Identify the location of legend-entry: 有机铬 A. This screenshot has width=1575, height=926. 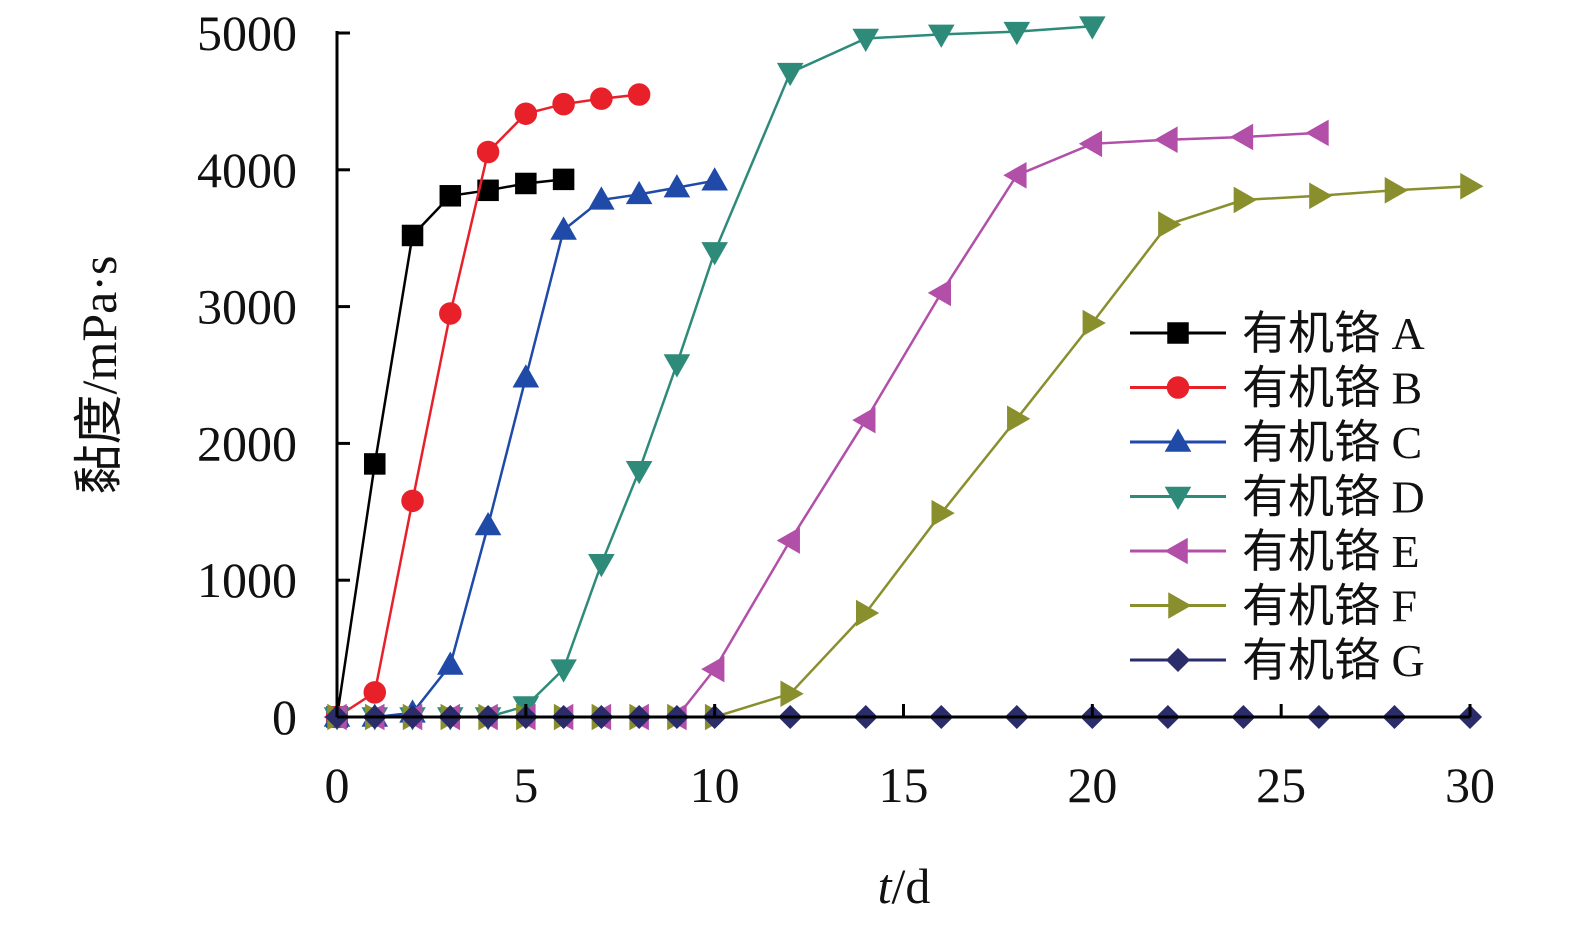
(1277, 333).